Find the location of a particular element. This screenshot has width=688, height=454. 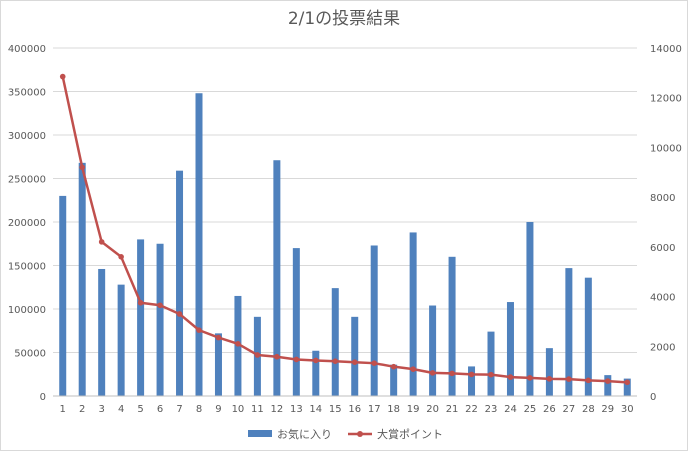

x-axis-tick-label: 12 is located at coordinates (276, 409).